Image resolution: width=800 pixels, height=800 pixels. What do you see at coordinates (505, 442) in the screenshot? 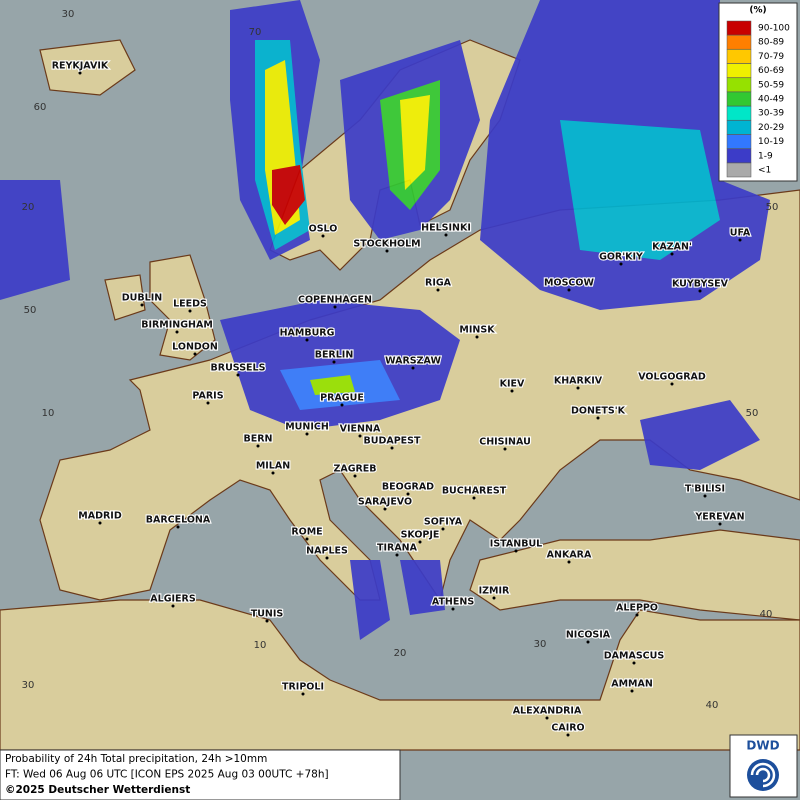
I see `city-label: CHISINAU` at bounding box center [505, 442].